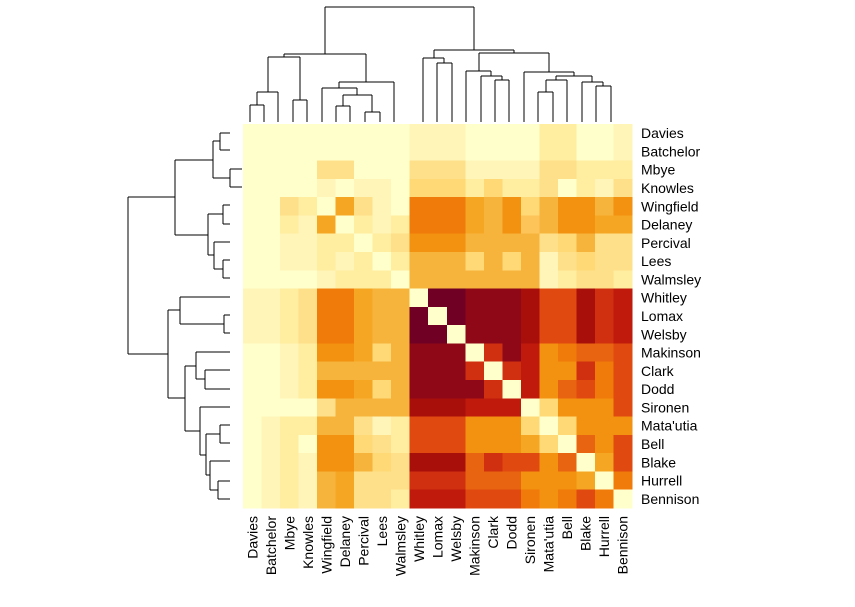  What do you see at coordinates (326, 545) in the screenshot?
I see `column-label: Wingfield` at bounding box center [326, 545].